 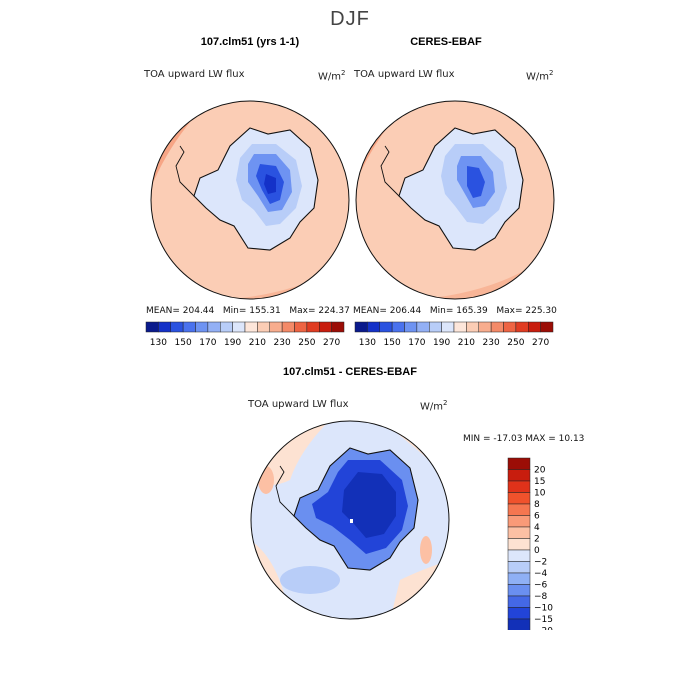 What do you see at coordinates (540, 471) in the screenshot?
I see `colorbar-tick-label: 20` at bounding box center [540, 471].